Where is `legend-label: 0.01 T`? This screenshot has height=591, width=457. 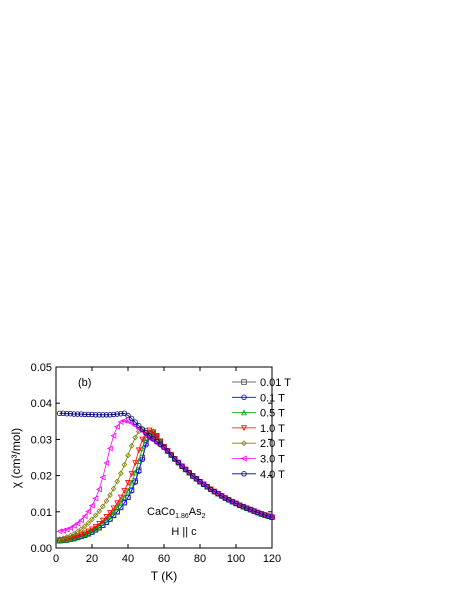
legend-label: 0.01 T is located at coordinates (275, 383).